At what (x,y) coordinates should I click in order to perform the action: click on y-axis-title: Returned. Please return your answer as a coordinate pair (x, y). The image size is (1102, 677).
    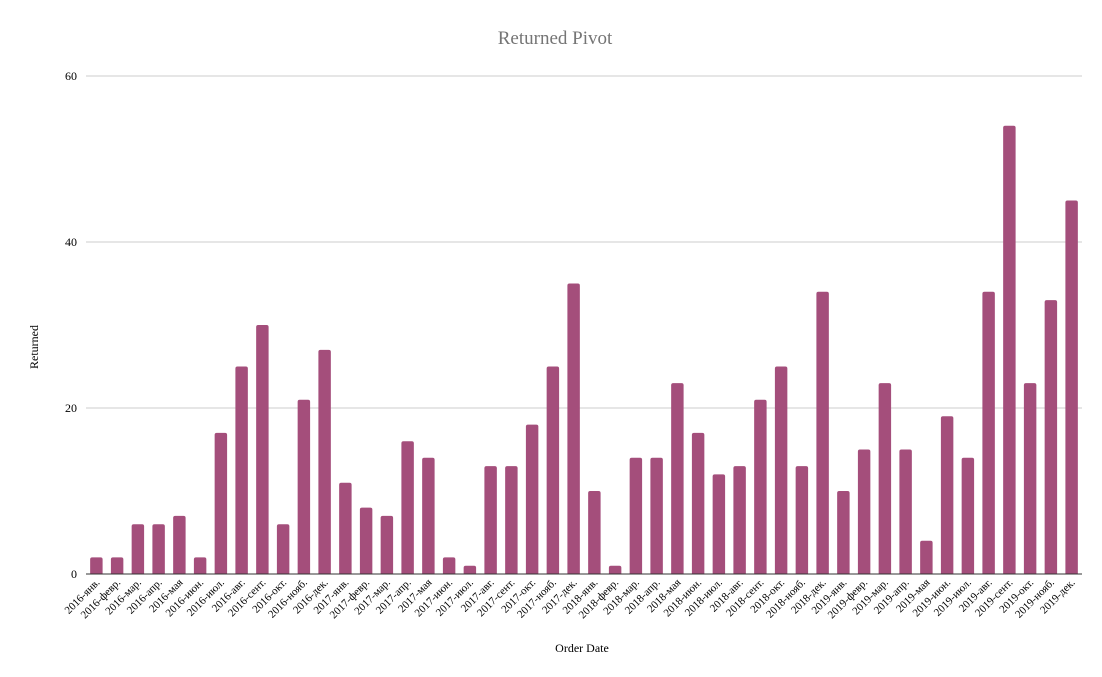
    Looking at the image, I should click on (34, 347).